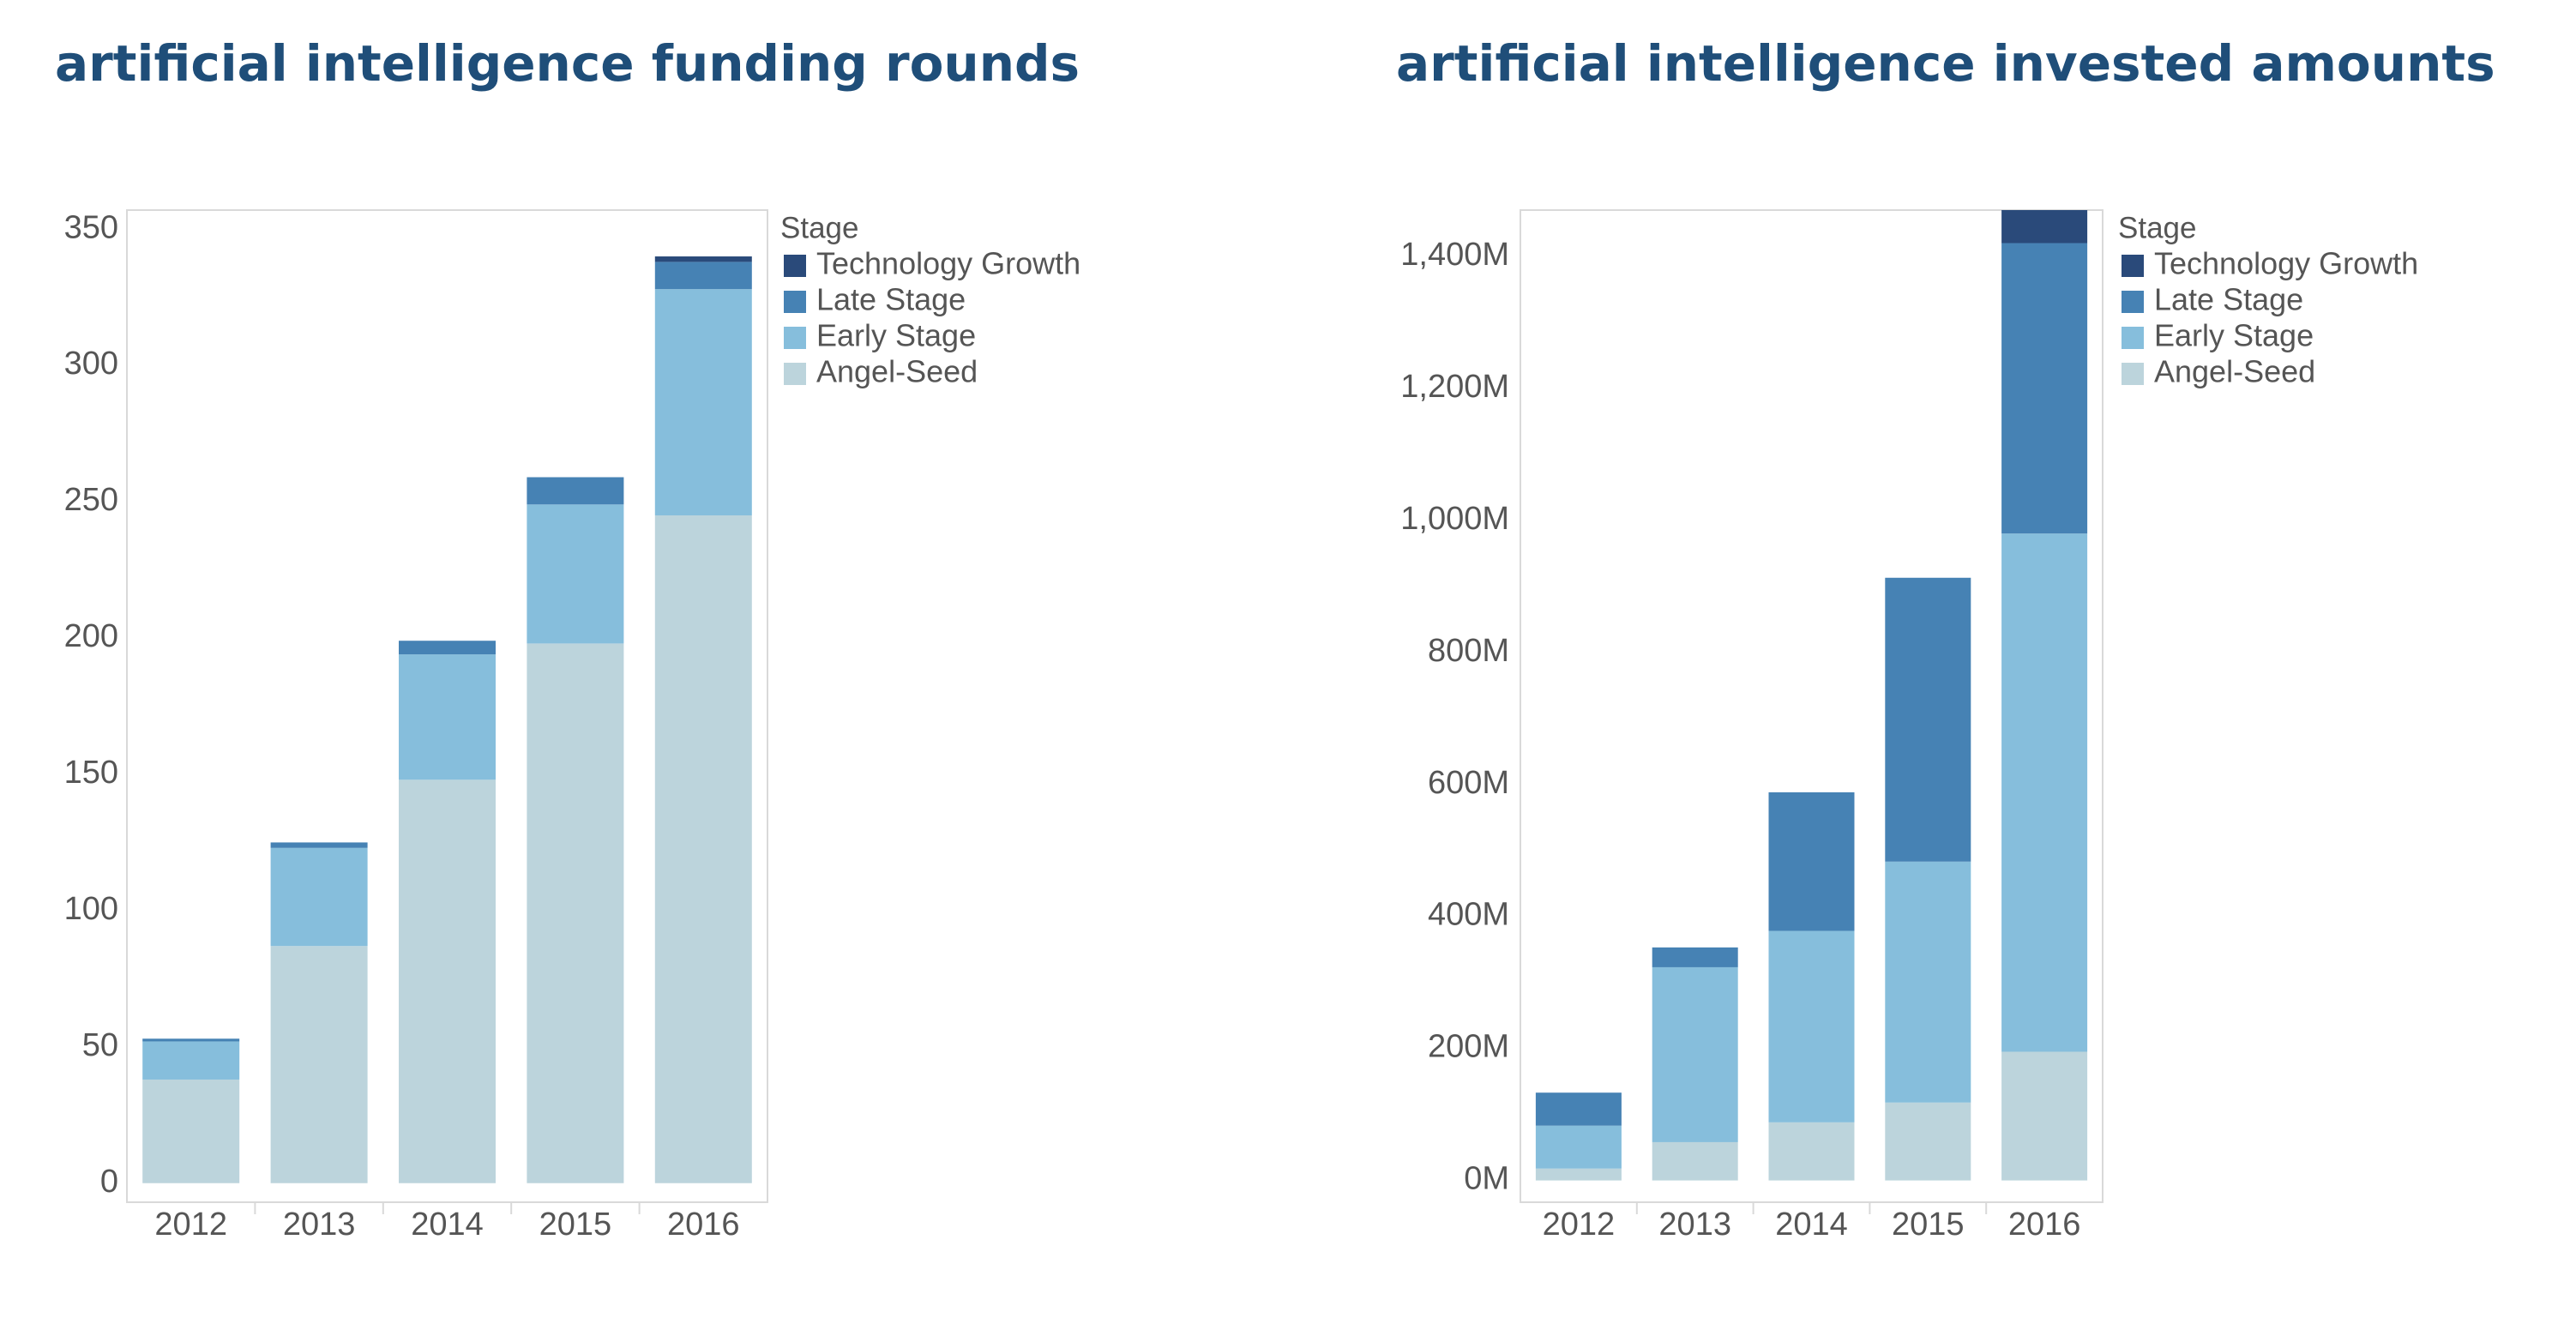 This screenshot has width=2576, height=1336. I want to click on y-tick-label: 200M, so click(1468, 1047).